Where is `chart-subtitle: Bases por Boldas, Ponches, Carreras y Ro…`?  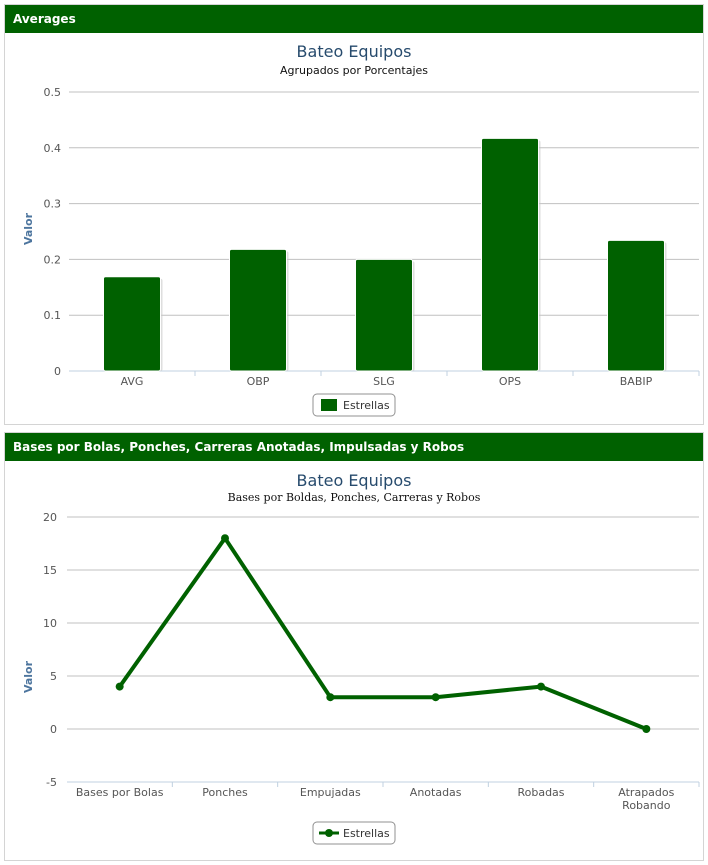 chart-subtitle: Bases por Boldas, Ponches, Carreras y Ro… is located at coordinates (354, 497).